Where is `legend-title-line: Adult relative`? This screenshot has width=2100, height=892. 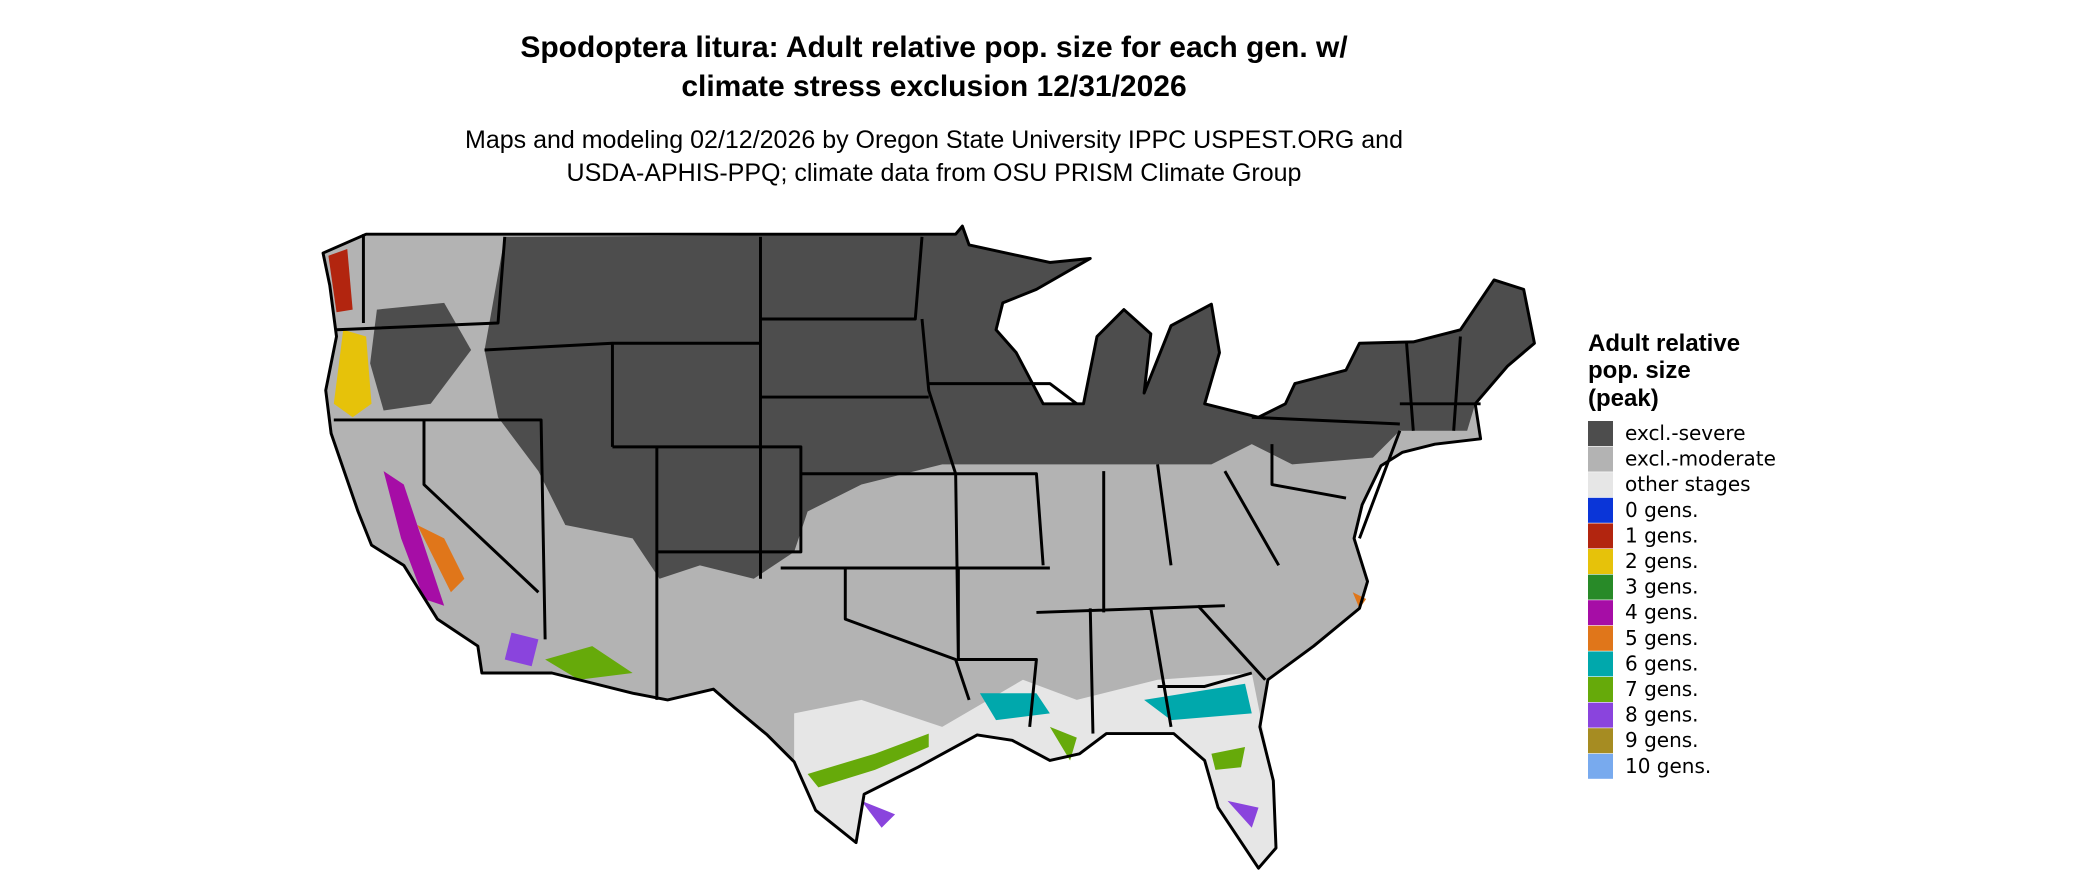 legend-title-line: Adult relative is located at coordinates (1664, 343).